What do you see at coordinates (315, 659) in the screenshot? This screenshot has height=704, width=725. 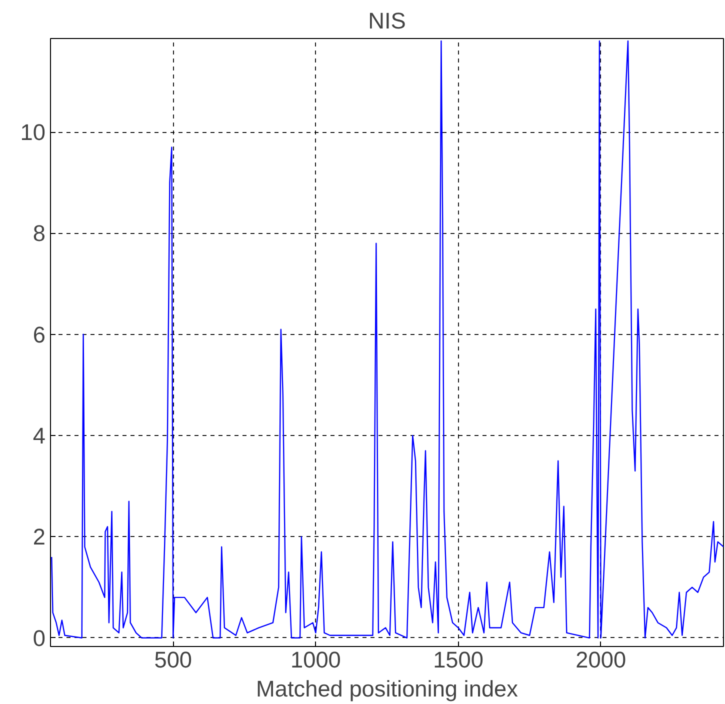 I see `x-tick-label: 1000` at bounding box center [315, 659].